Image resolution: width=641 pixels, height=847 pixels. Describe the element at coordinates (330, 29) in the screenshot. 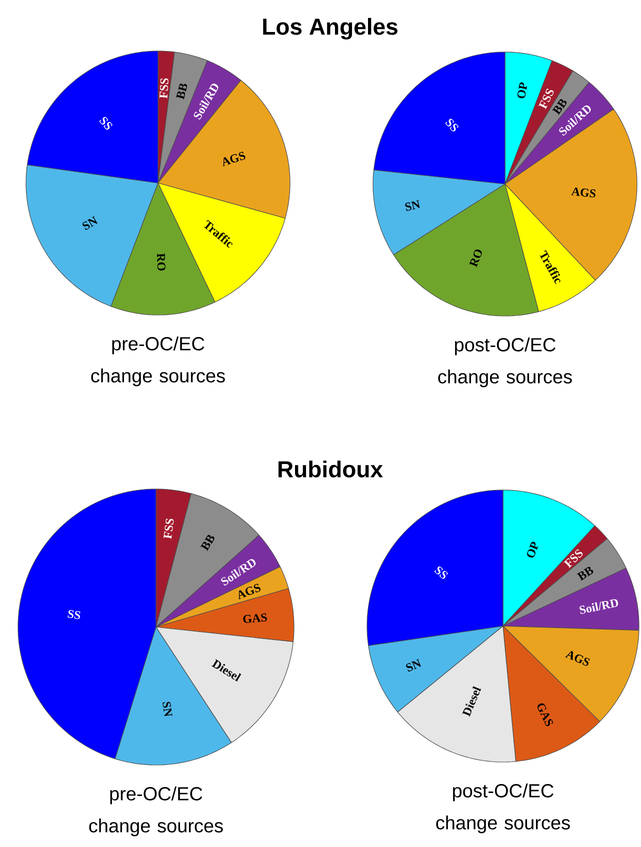

I see `chart-title: Los Angeles` at that location.